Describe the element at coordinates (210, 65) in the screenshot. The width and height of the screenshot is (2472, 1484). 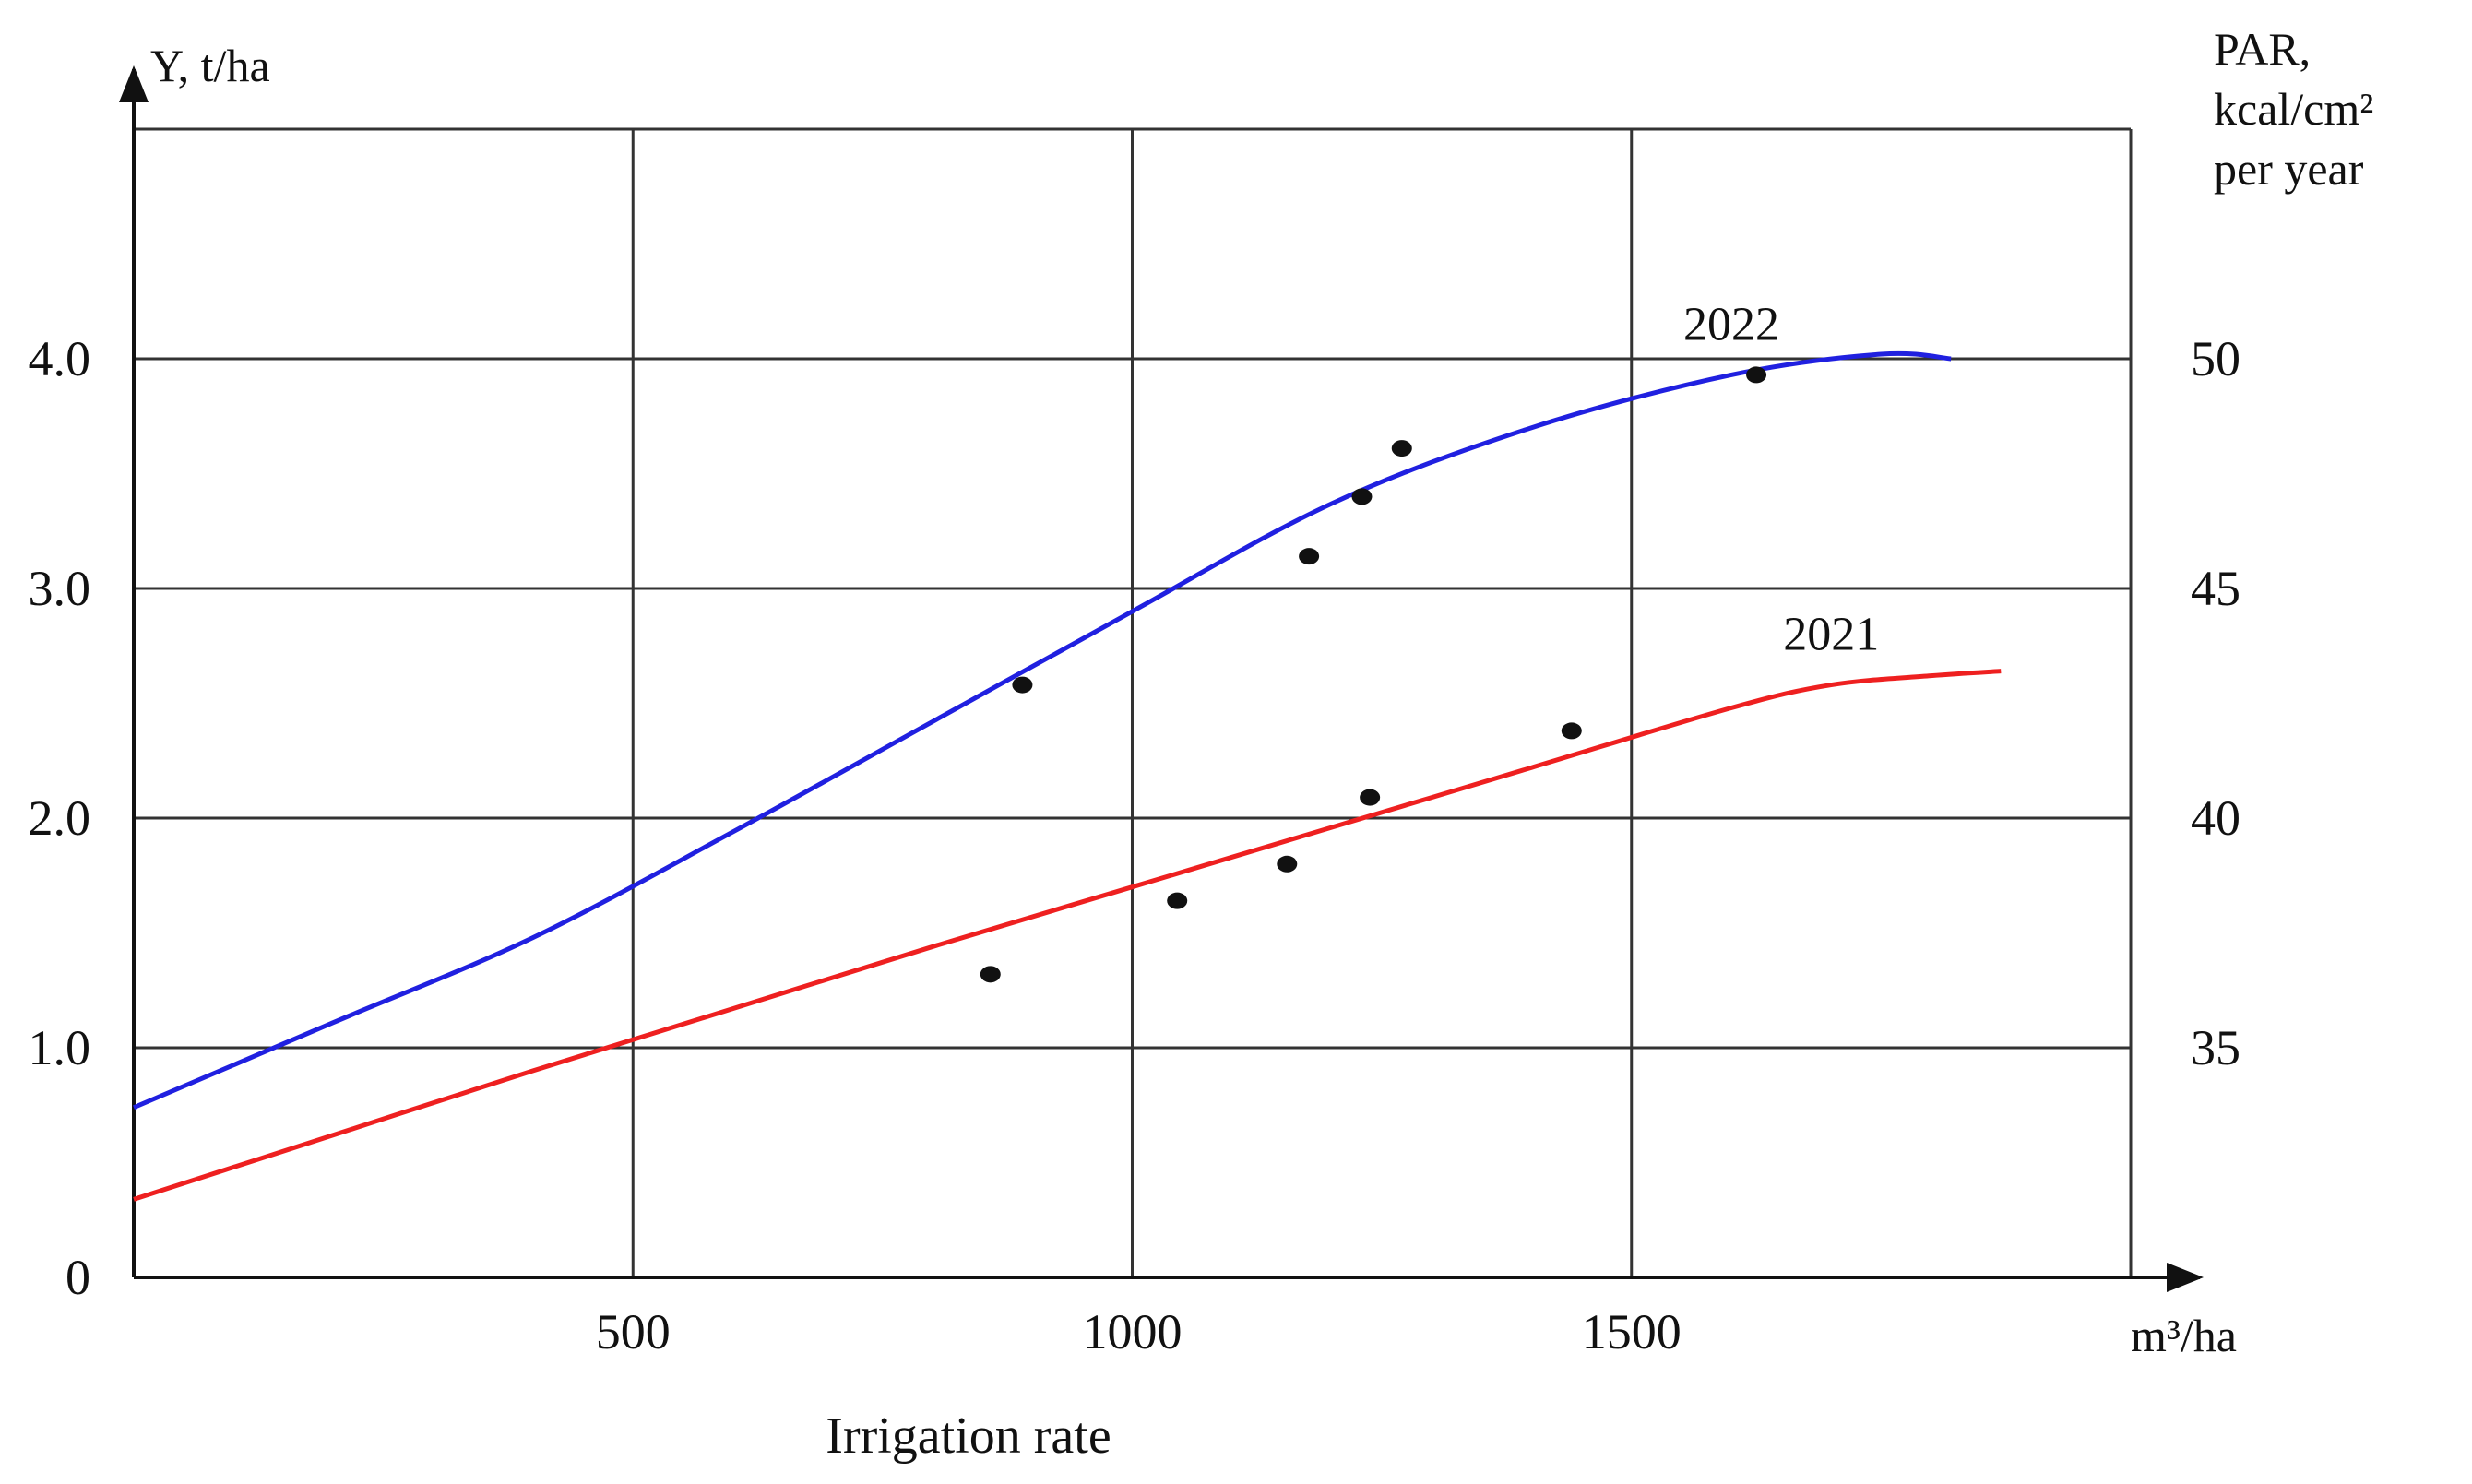
I see `y-axis-label: Y, t/ha` at that location.